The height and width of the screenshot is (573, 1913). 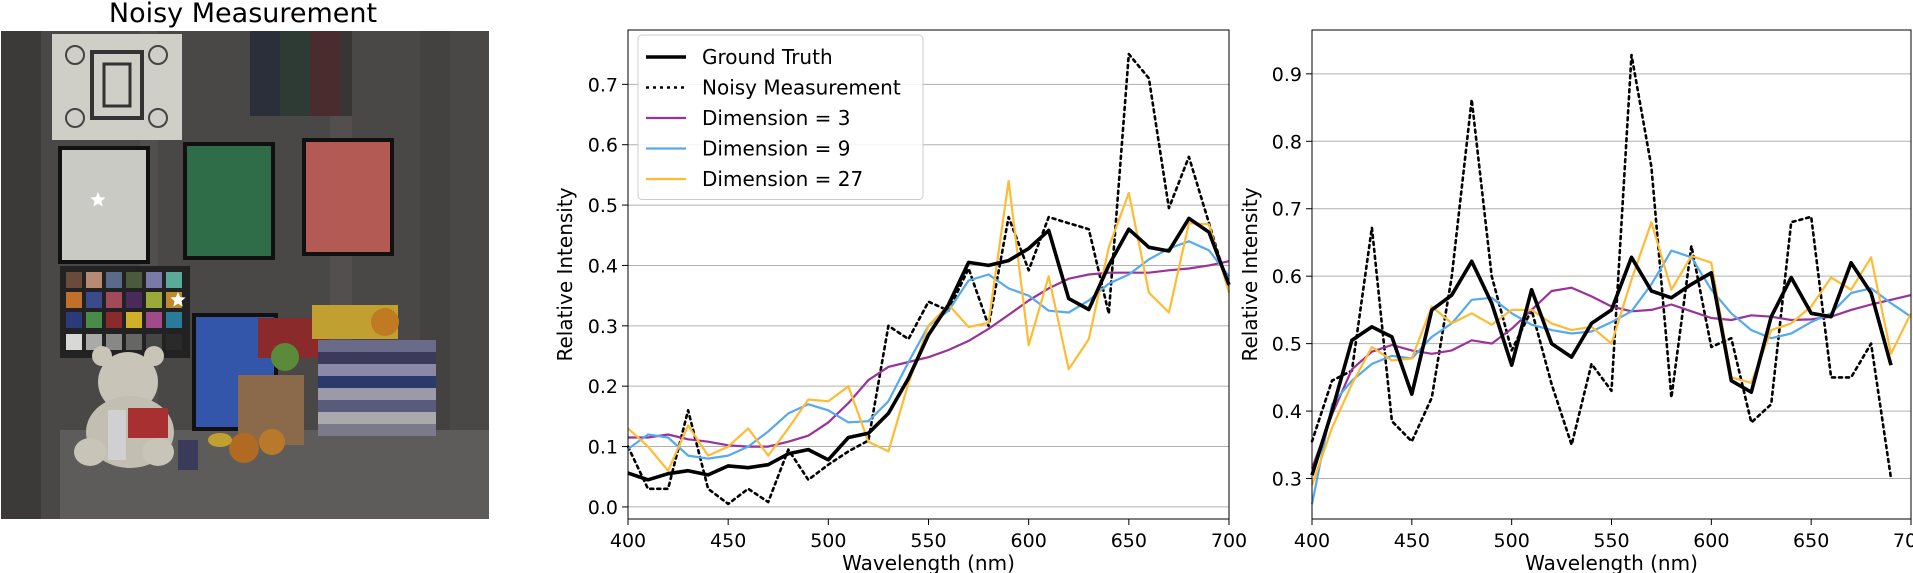 What do you see at coordinates (767, 57) in the screenshot?
I see `legend-label: Ground Truth` at bounding box center [767, 57].